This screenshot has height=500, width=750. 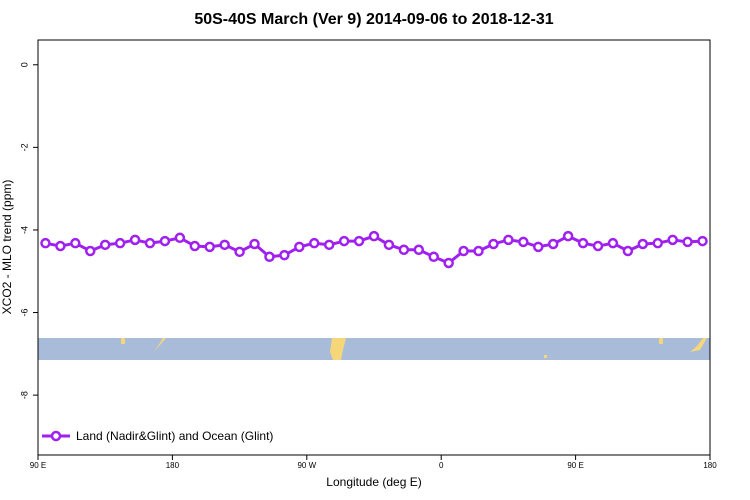 What do you see at coordinates (7, 247) in the screenshot?
I see `y-axis-label: XCO2 - MLO trend (ppm)` at bounding box center [7, 247].